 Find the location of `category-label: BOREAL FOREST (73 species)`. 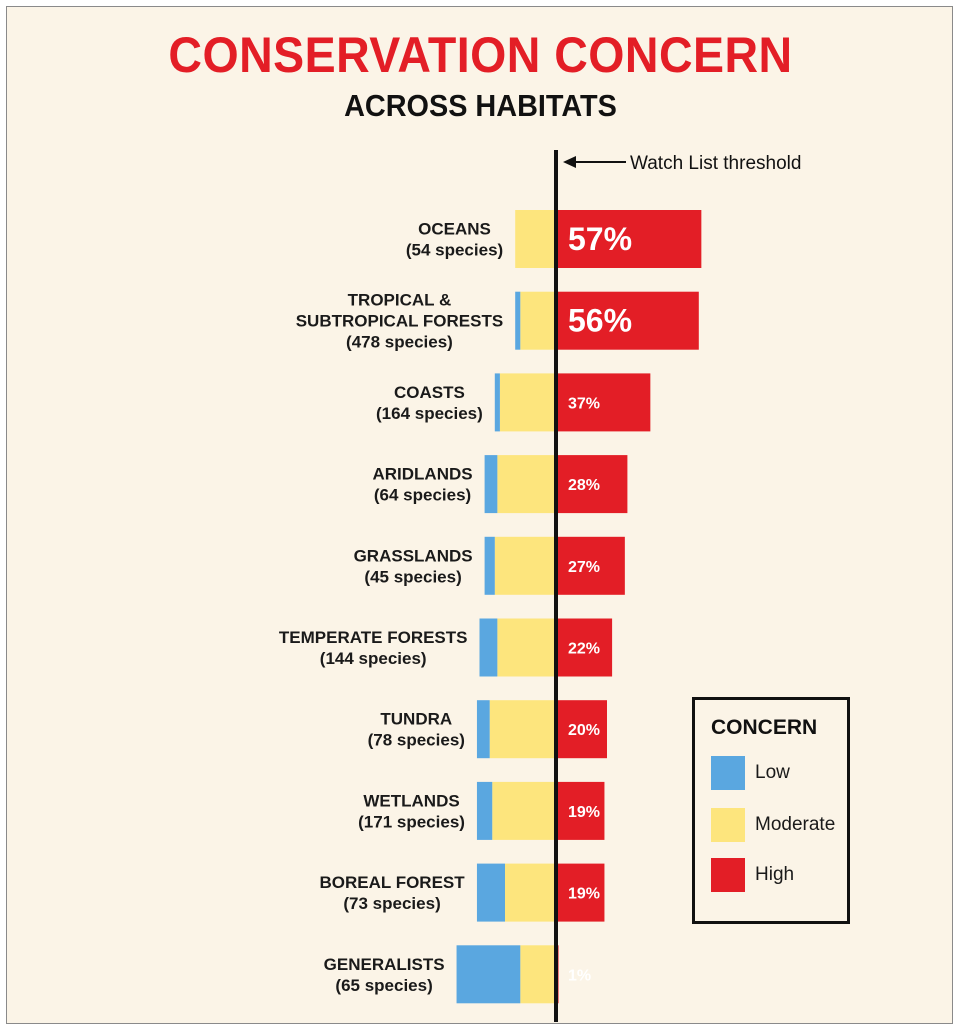

category-label: BOREAL FOREST (73 species) is located at coordinates (393, 893).